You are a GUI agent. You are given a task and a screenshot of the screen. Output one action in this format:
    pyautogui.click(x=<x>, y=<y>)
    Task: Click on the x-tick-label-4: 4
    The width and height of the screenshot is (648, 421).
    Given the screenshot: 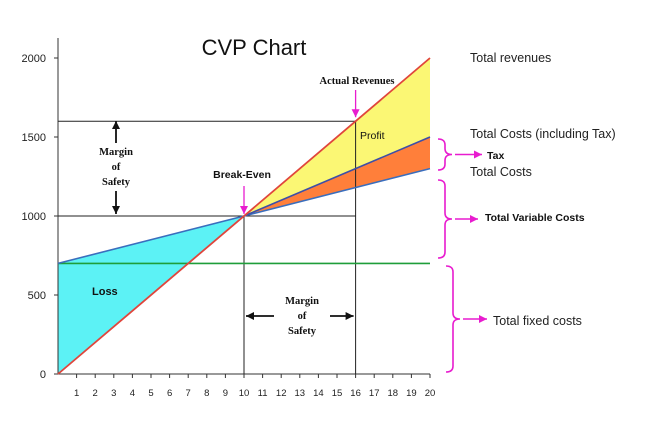 What is the action you would take?
    pyautogui.click(x=132, y=393)
    